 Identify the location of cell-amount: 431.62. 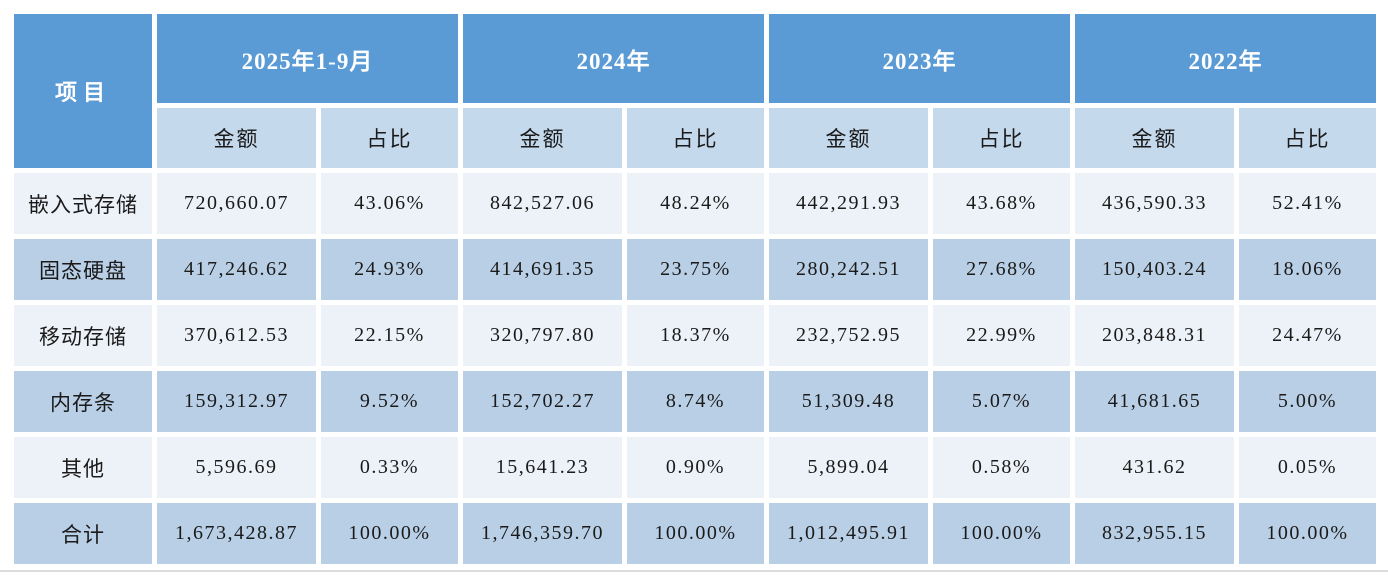
(1155, 467).